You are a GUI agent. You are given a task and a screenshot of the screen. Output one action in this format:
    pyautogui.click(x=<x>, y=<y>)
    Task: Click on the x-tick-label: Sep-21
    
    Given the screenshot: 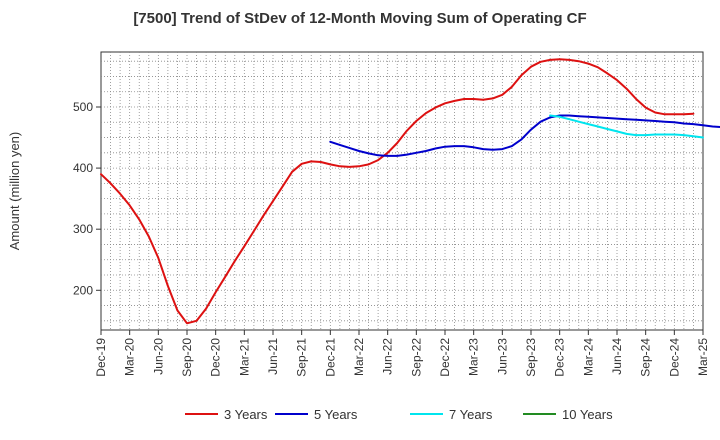 What is the action you would take?
    pyautogui.click(x=302, y=357)
    